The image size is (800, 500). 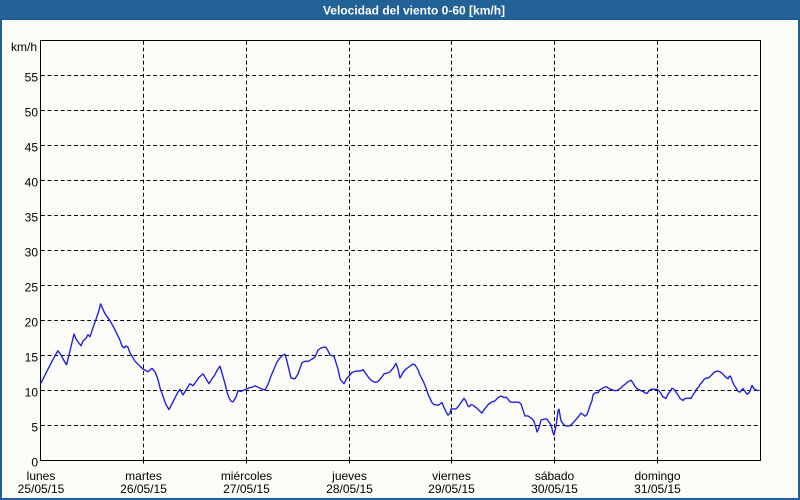 What do you see at coordinates (32, 148) in the screenshot?
I see `svg-text: 45` at bounding box center [32, 148].